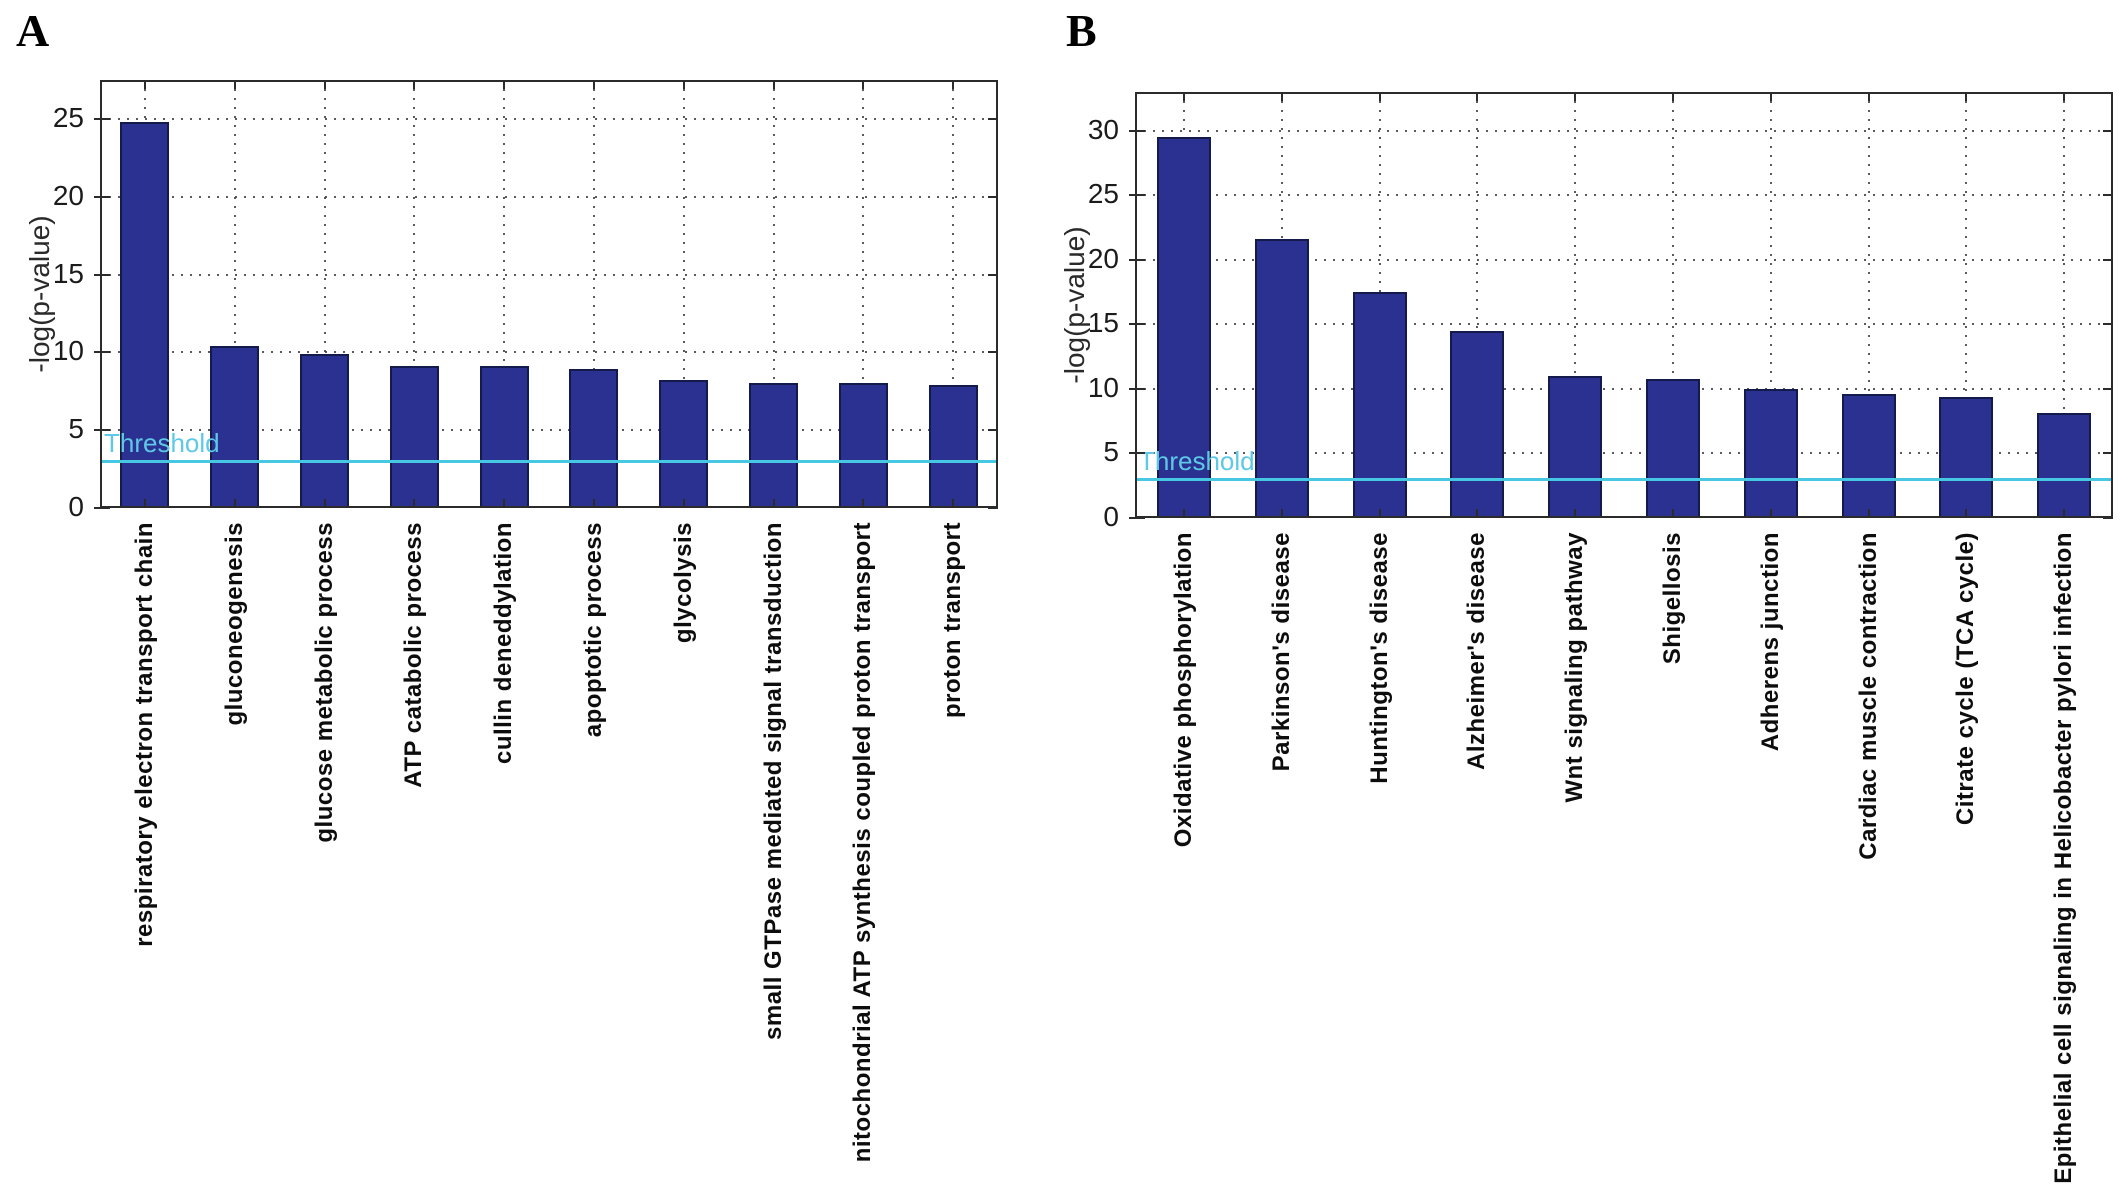 This screenshot has height=1184, width=2128. What do you see at coordinates (1477, 651) in the screenshot?
I see `x-category-label: Alzheimer's disease` at bounding box center [1477, 651].